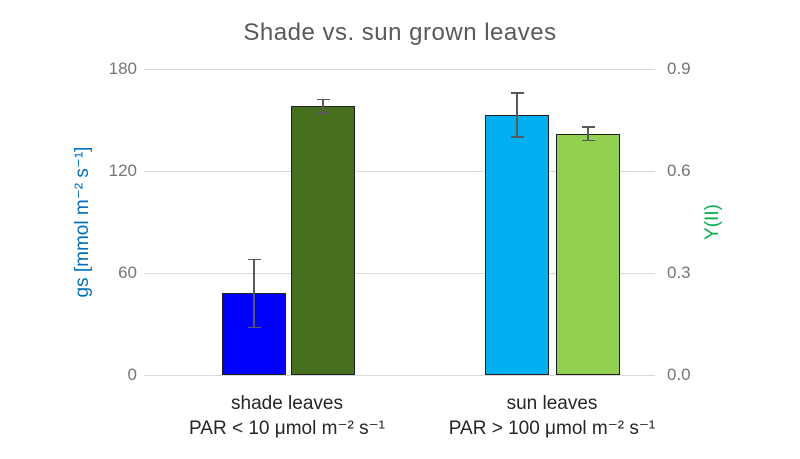 The height and width of the screenshot is (459, 800). I want to click on category-label-shade: shade leaves PAR < 10 μmol m⁻² s⁻¹, so click(287, 416).